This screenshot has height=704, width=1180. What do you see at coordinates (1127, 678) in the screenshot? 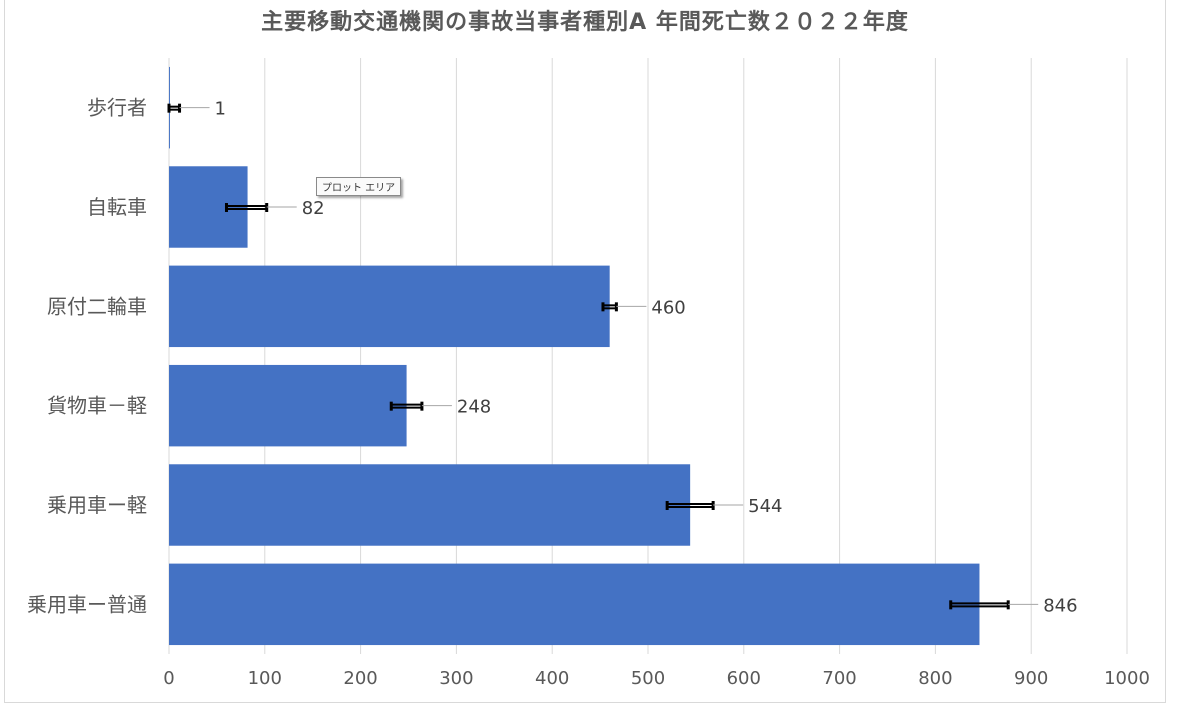
I see `x-tick-label: 1000` at bounding box center [1127, 678].